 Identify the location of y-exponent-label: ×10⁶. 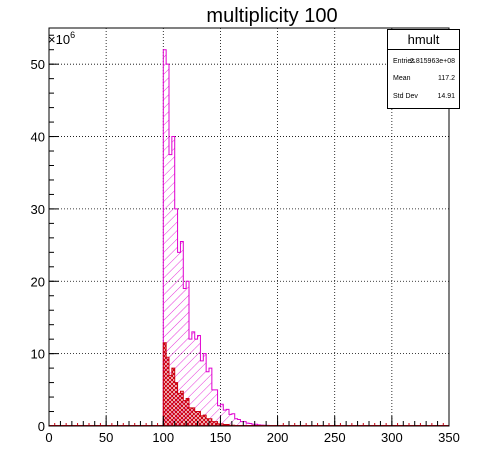
(61, 38).